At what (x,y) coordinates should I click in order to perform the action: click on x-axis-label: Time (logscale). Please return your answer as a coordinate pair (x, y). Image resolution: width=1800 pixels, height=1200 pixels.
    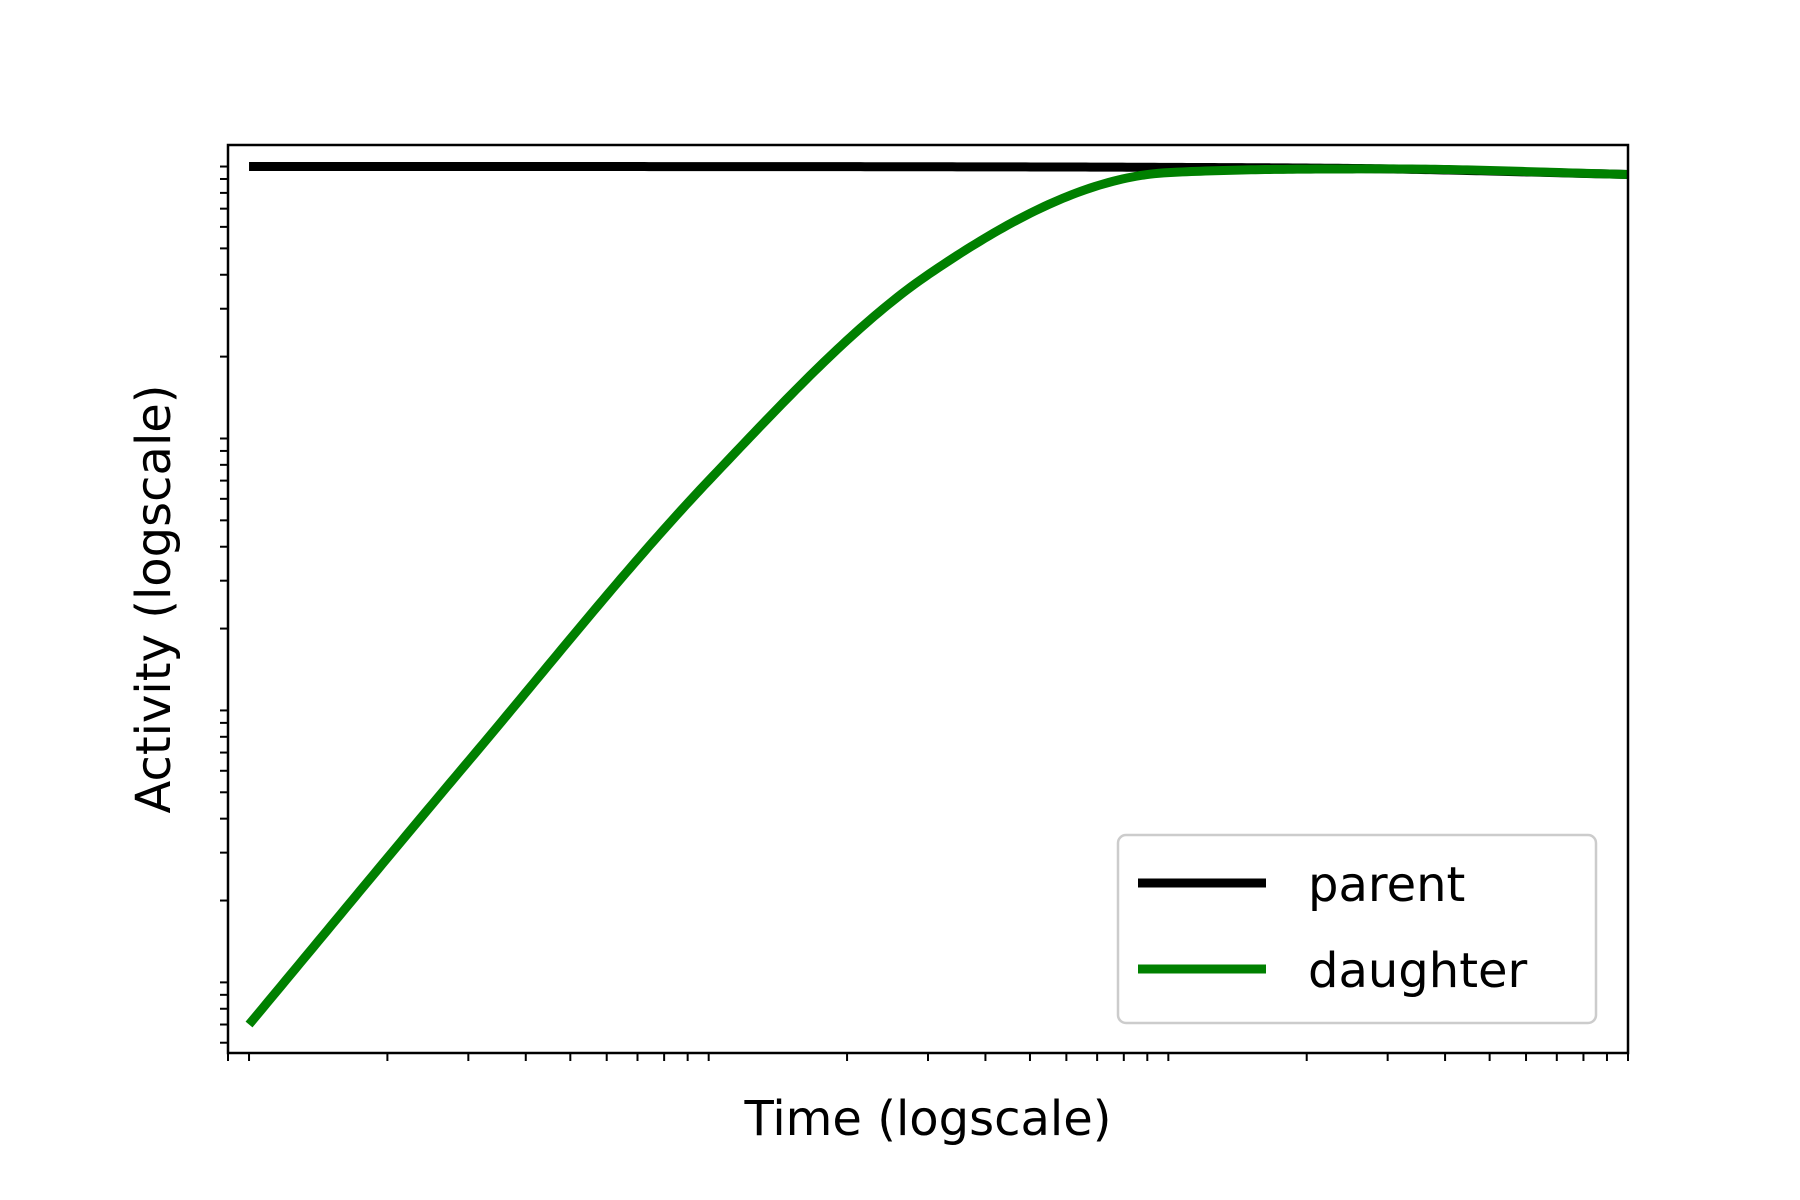
    Looking at the image, I should click on (927, 1119).